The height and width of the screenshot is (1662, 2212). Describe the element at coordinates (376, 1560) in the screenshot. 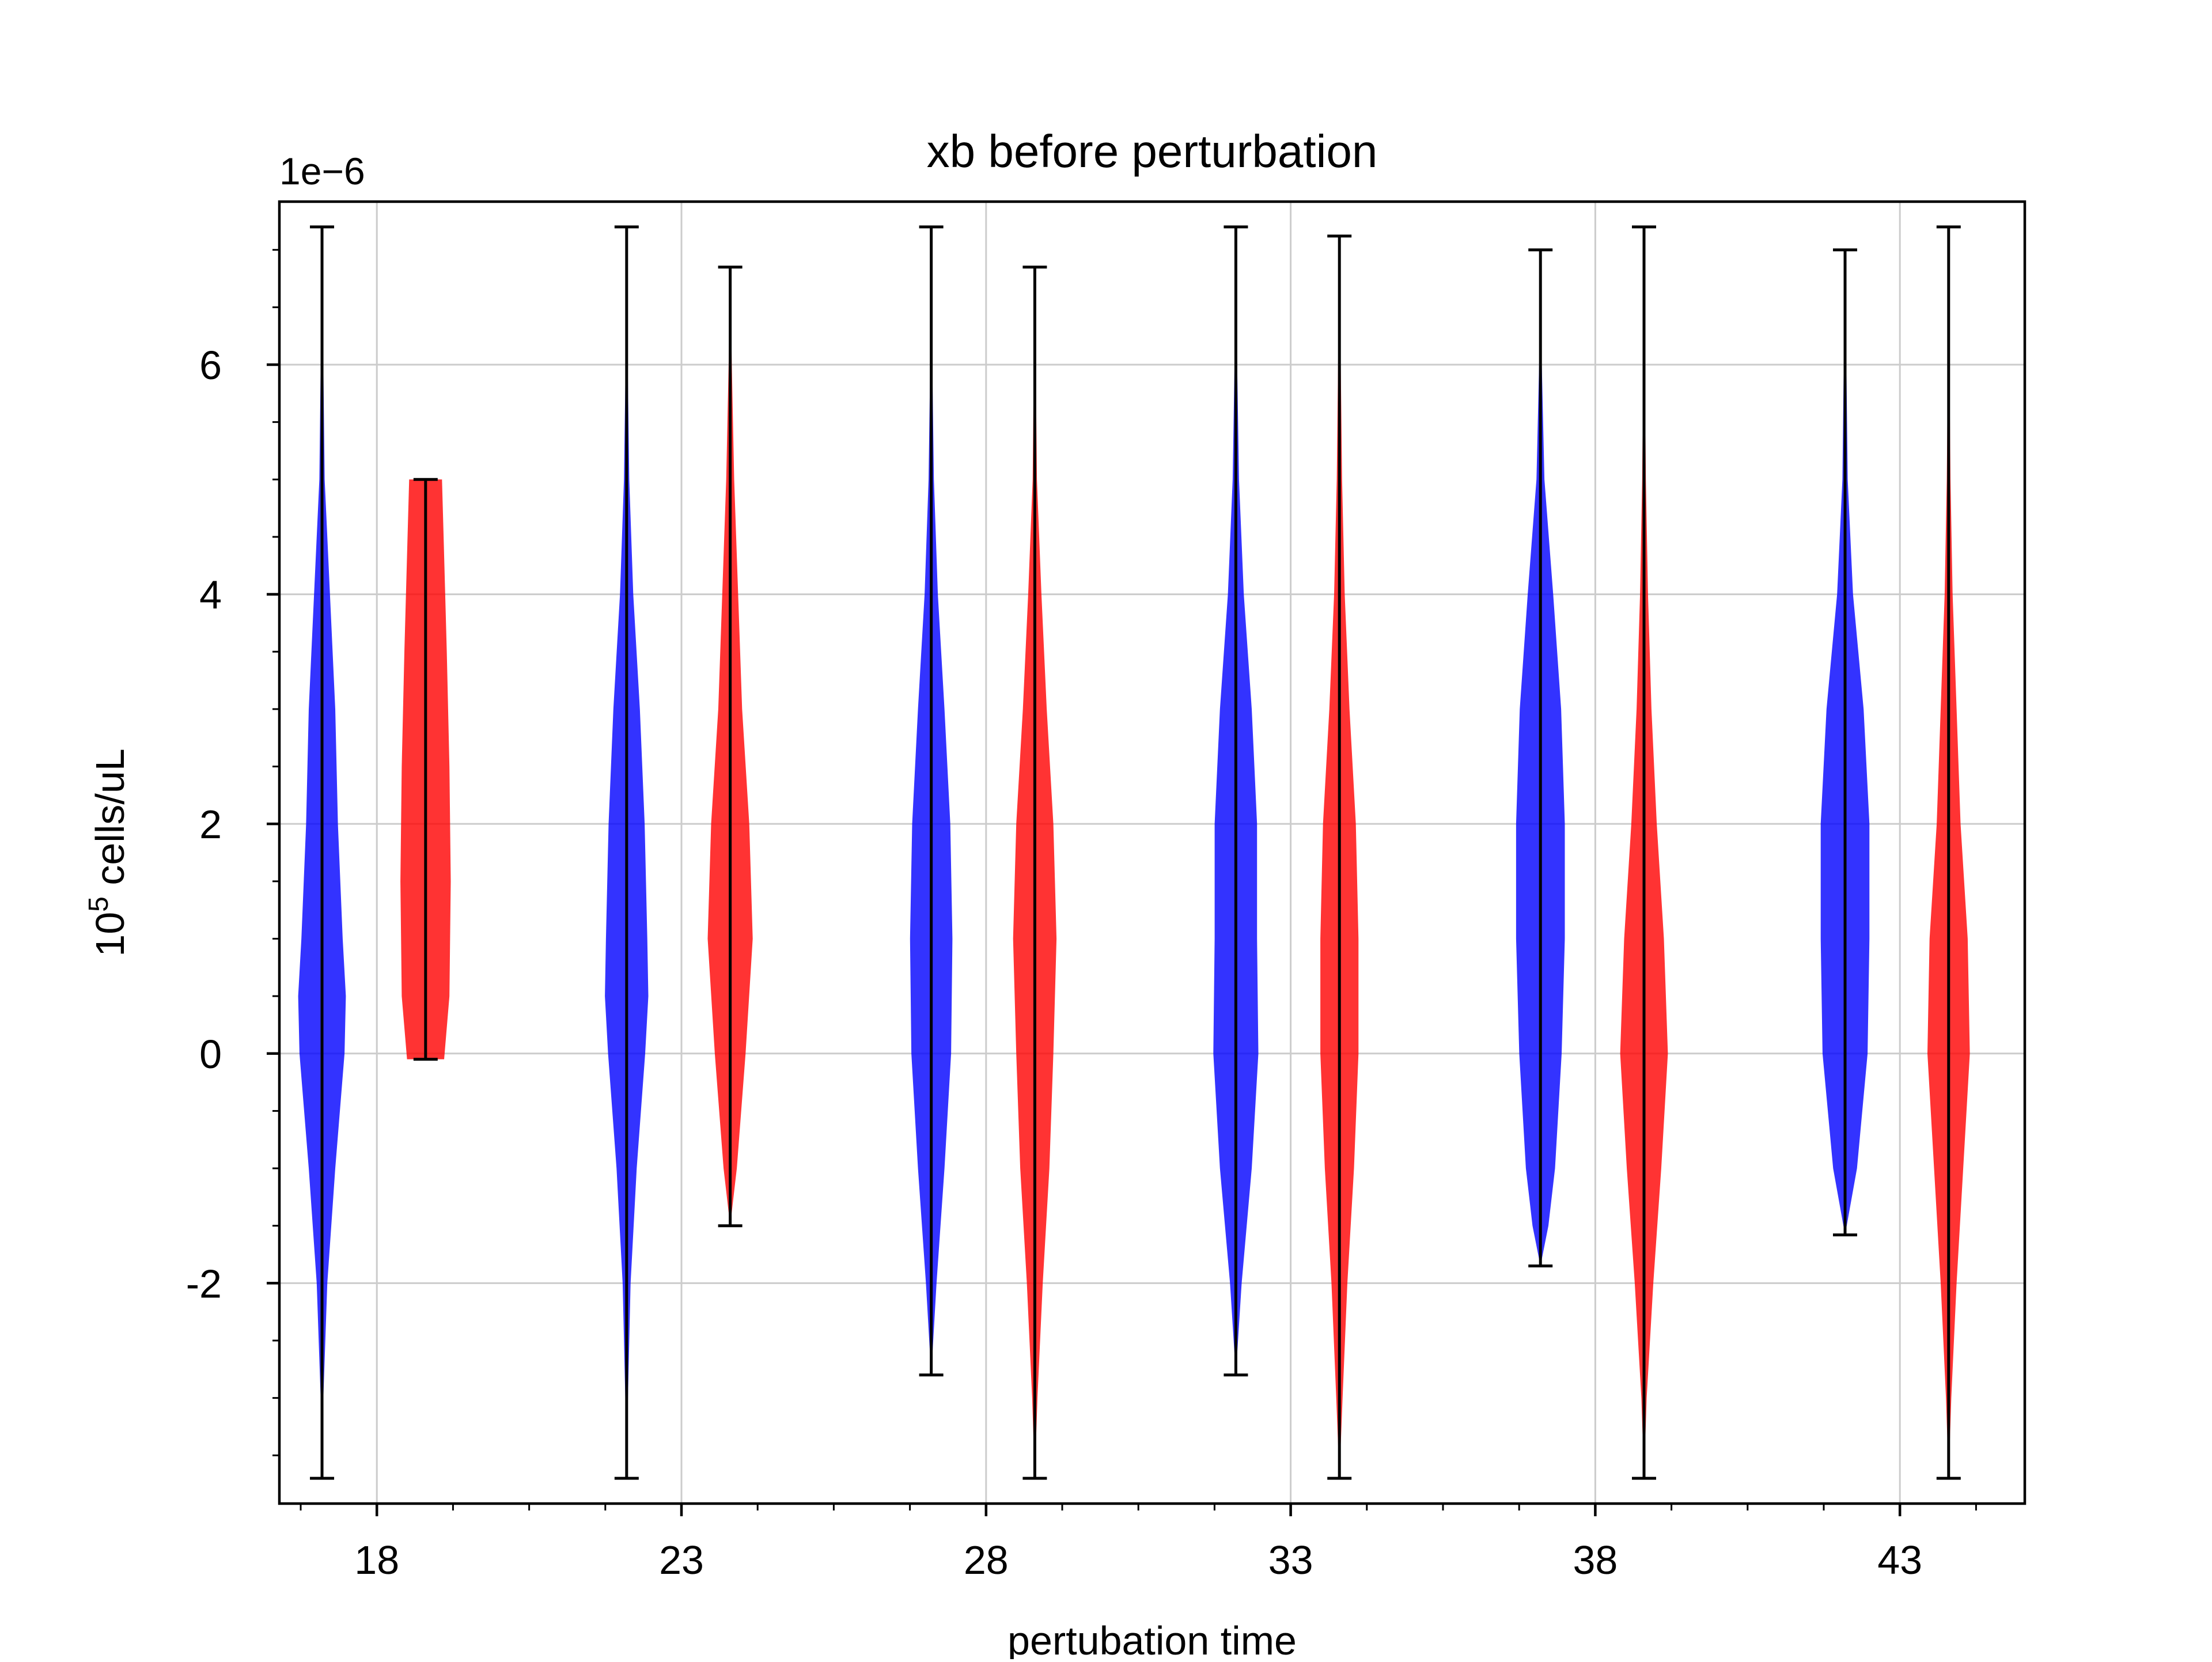

I see `x-tick-label: 18` at that location.